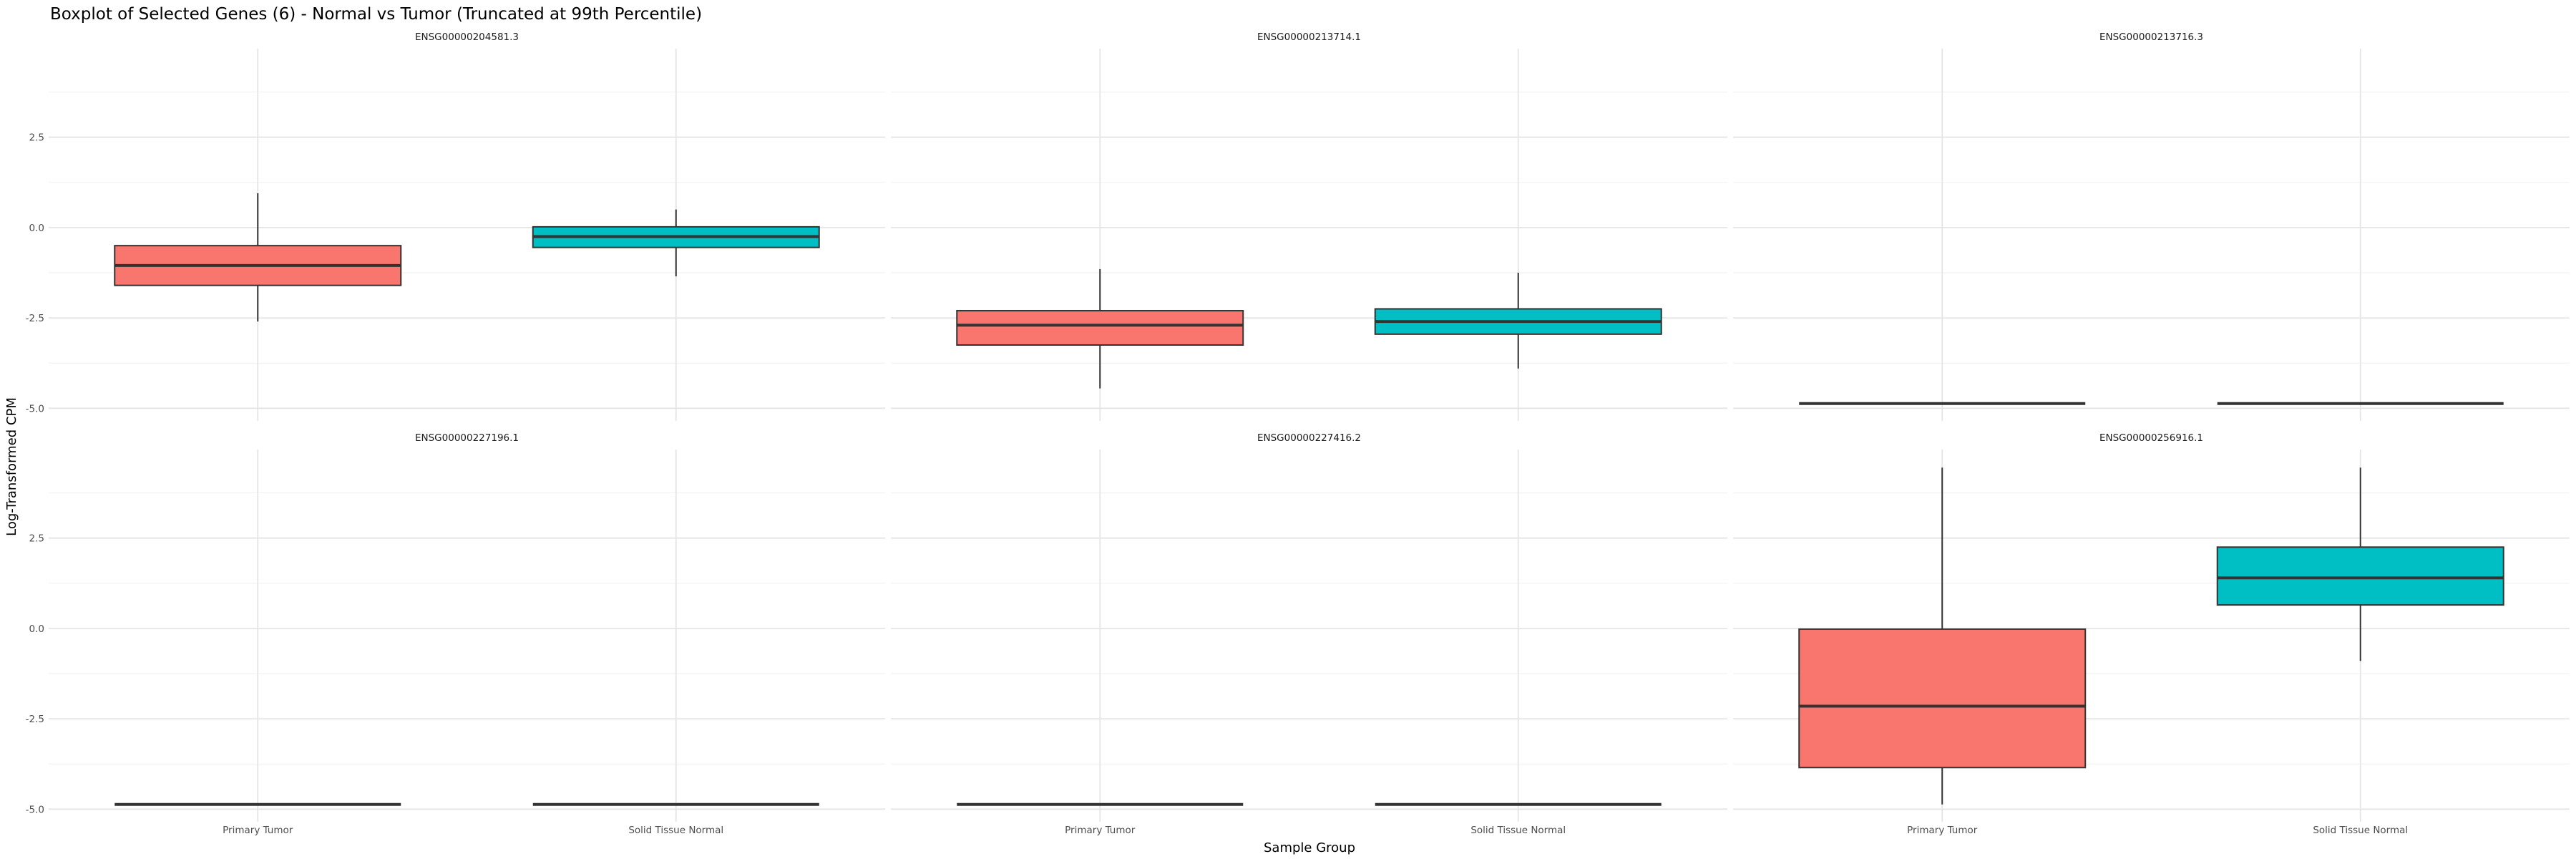 This screenshot has width=2576, height=859. What do you see at coordinates (1309, 226) in the screenshot?
I see `facet-panel: ENSG00000213714.1` at bounding box center [1309, 226].